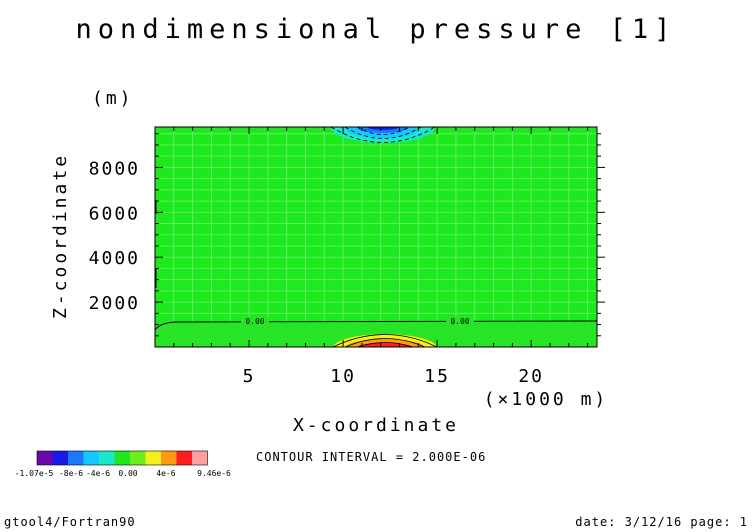 Image resolution: width=752 pixels, height=532 pixels. I want to click on colorbar-label: 9.46e-6, so click(214, 473).